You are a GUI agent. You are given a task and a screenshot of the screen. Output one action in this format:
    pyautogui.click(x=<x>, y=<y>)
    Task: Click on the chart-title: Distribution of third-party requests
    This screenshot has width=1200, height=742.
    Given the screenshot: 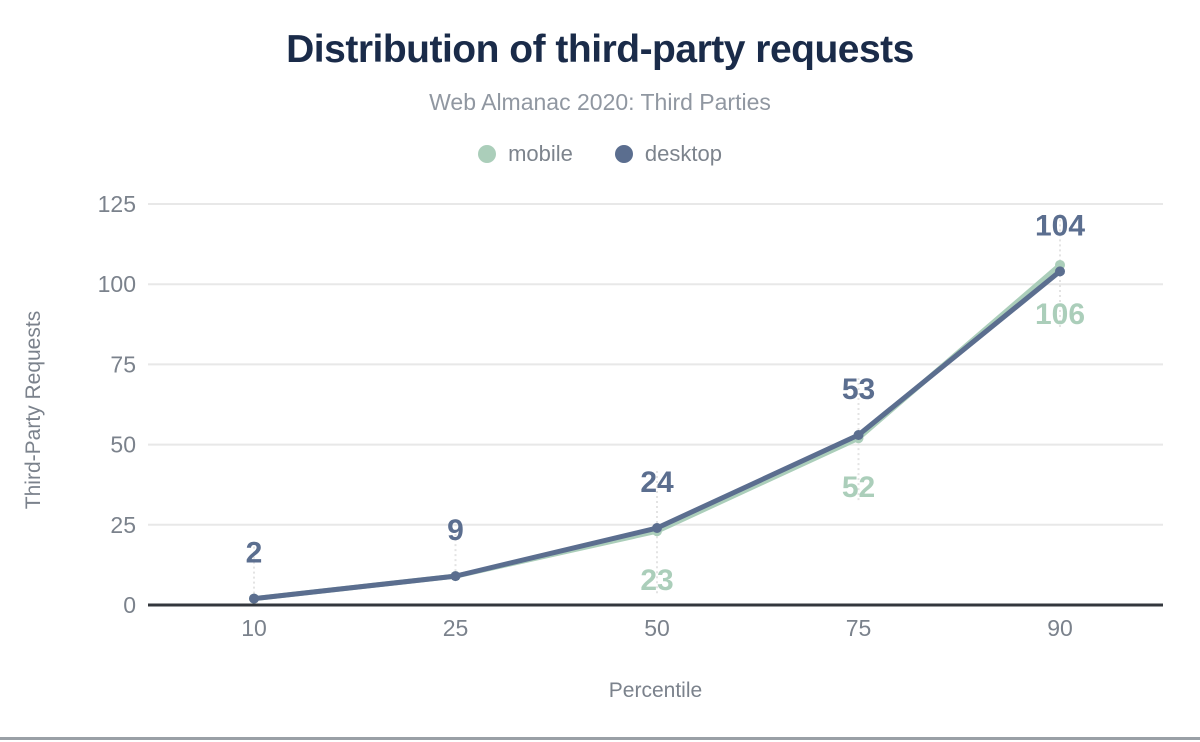 What is the action you would take?
    pyautogui.click(x=600, y=49)
    